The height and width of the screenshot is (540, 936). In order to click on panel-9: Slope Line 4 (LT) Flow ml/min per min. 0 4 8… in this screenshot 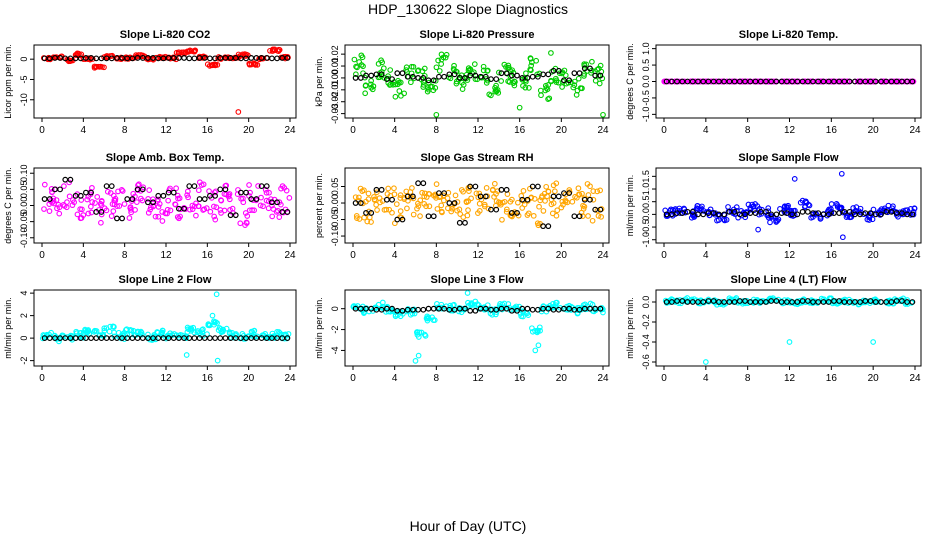, I will do `click(773, 329)`.